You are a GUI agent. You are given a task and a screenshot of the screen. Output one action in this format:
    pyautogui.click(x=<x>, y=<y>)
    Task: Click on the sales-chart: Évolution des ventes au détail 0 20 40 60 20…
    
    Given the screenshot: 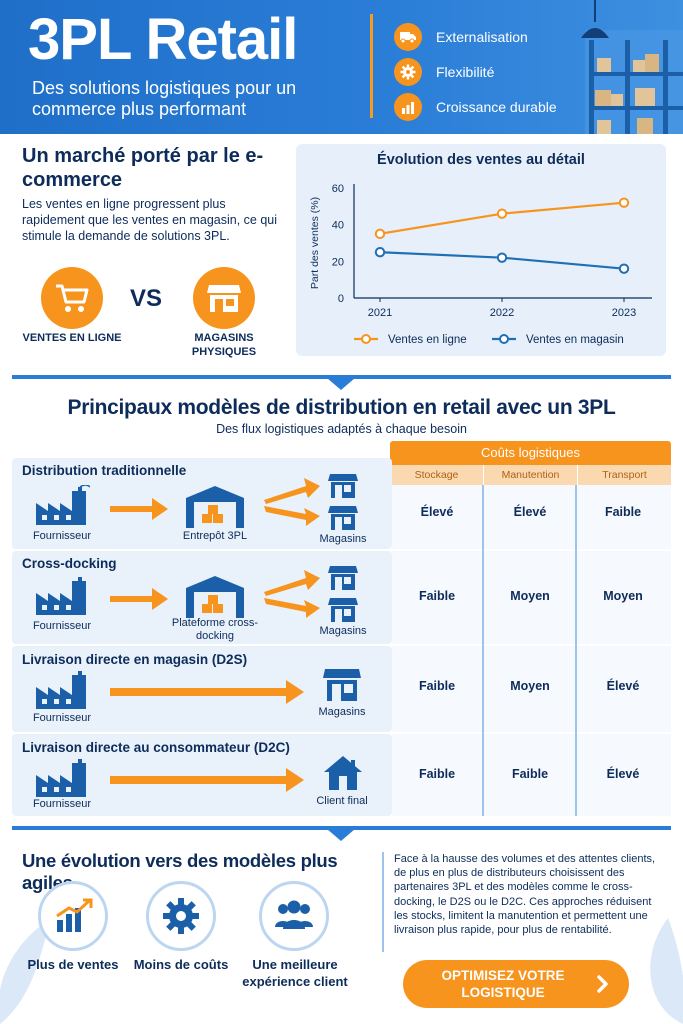 What is the action you would take?
    pyautogui.click(x=481, y=250)
    